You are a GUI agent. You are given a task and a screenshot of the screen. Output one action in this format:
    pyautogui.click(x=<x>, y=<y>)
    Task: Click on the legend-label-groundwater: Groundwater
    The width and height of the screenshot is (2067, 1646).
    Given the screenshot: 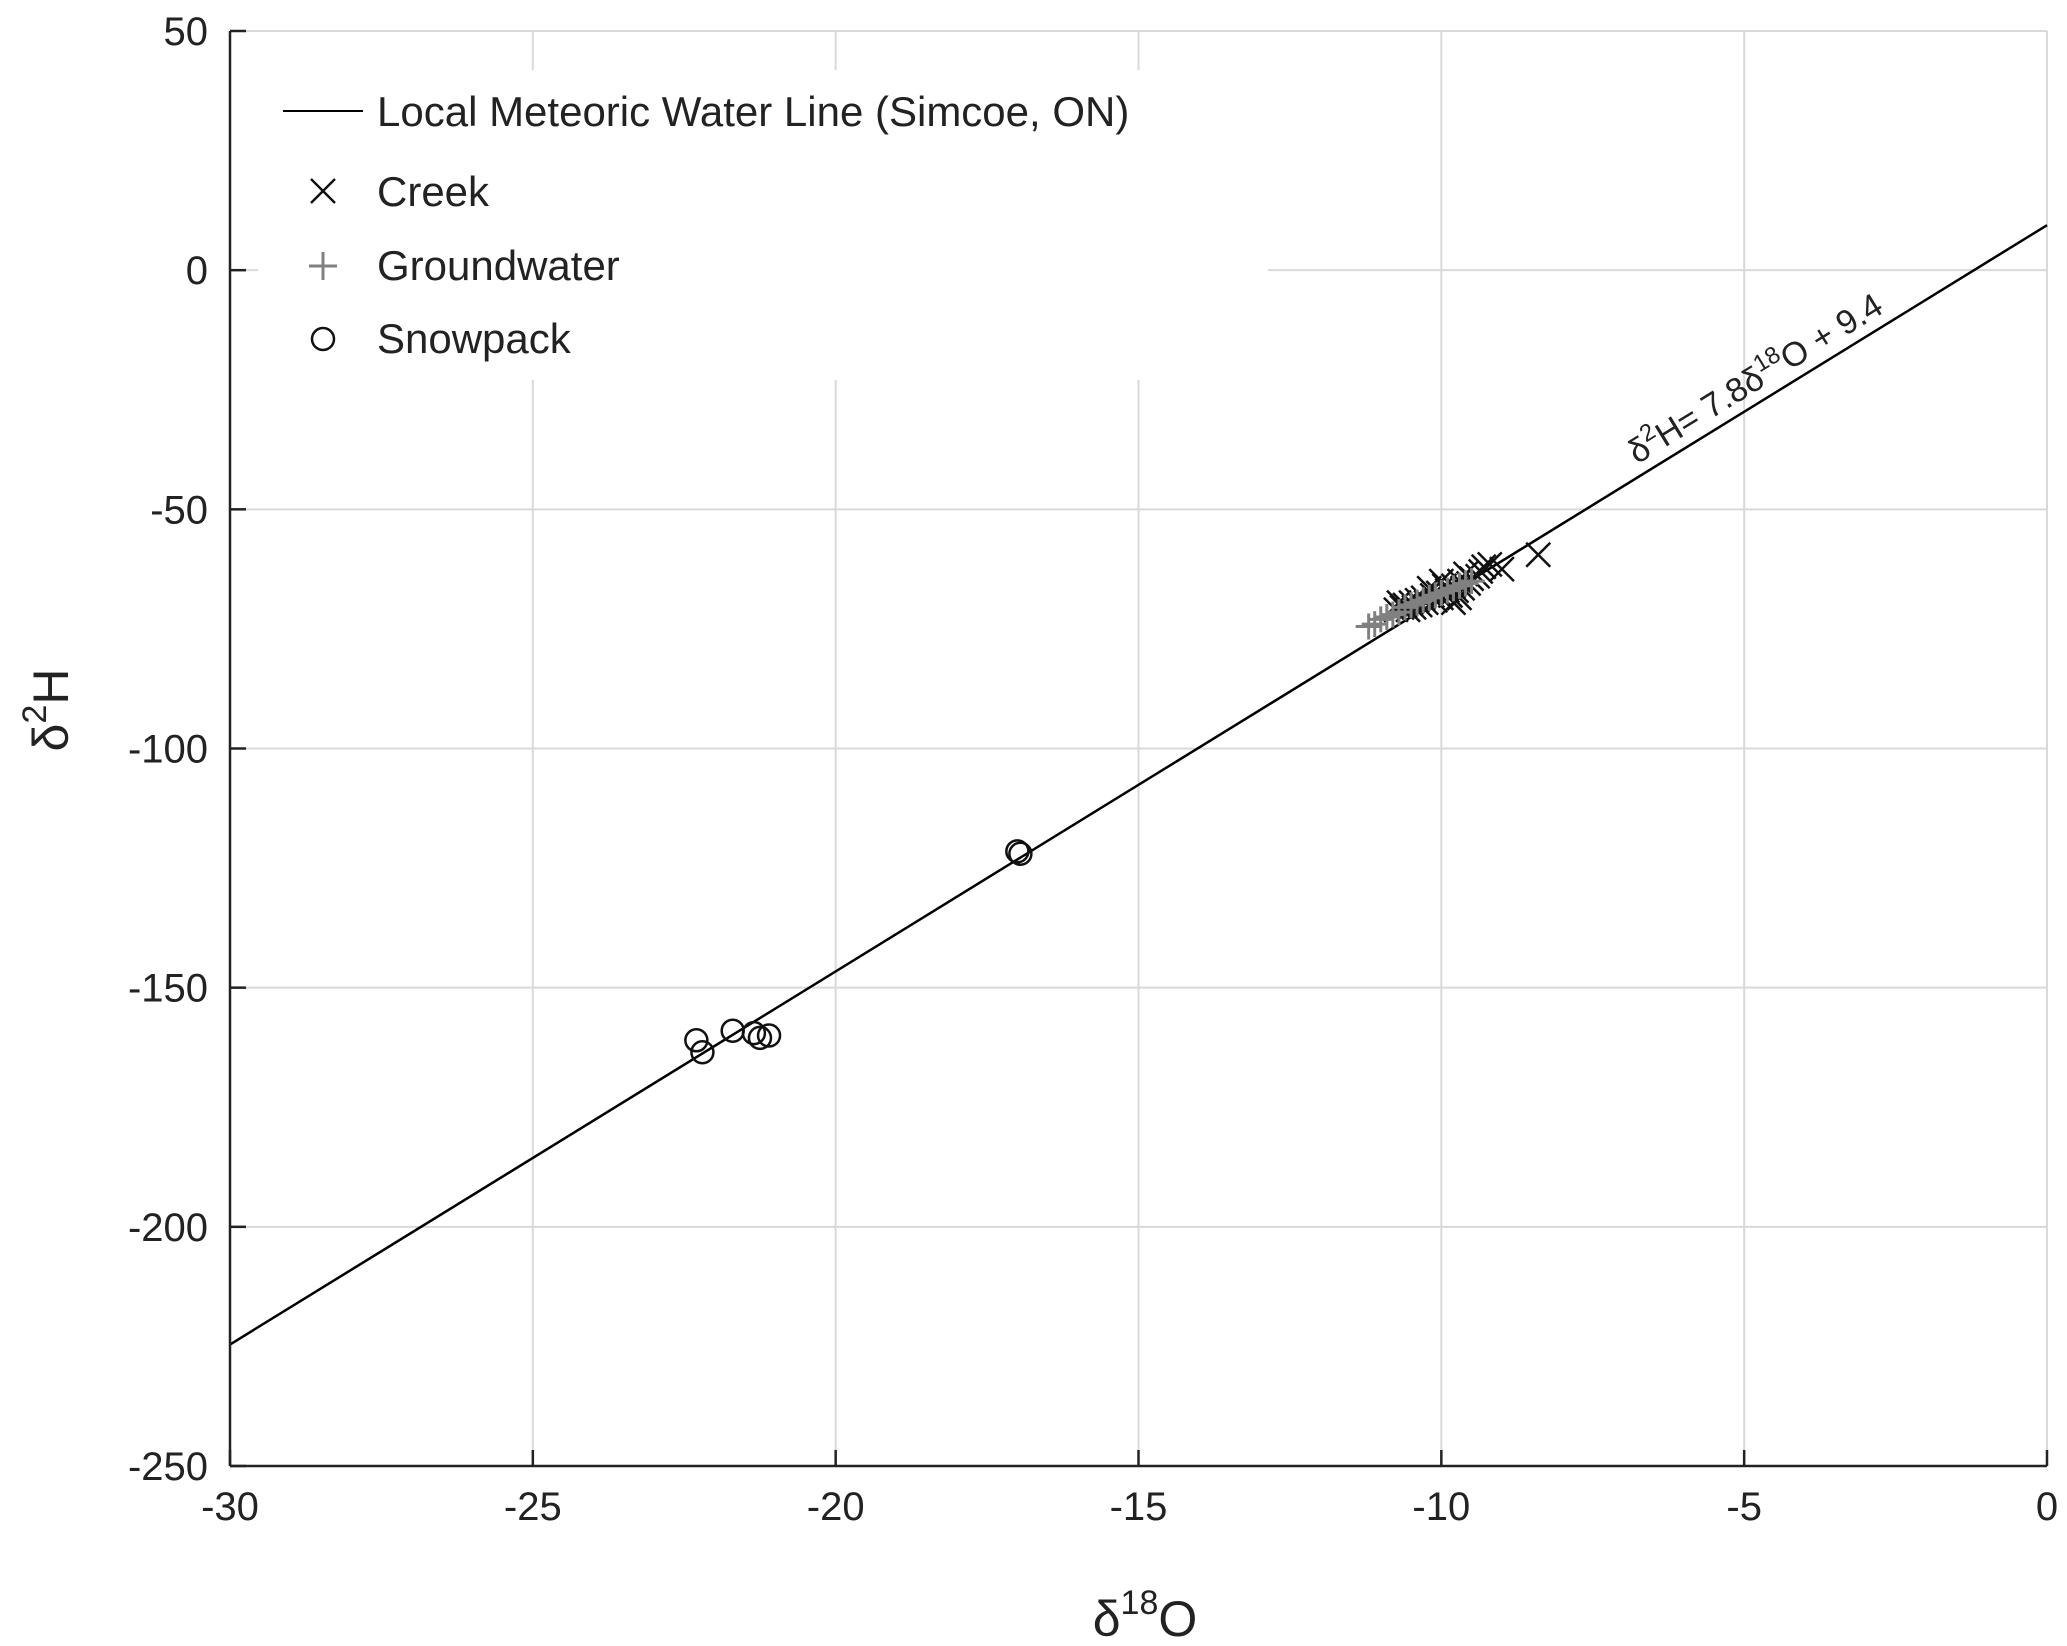 What is the action you would take?
    pyautogui.click(x=498, y=265)
    